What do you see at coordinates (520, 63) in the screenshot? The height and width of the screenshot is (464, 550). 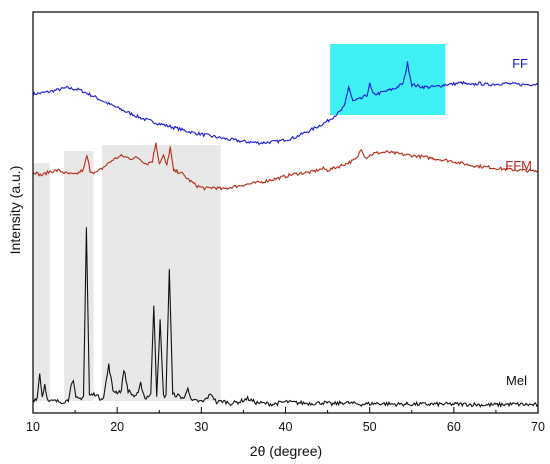 I see `series-label-ff: FF` at bounding box center [520, 63].